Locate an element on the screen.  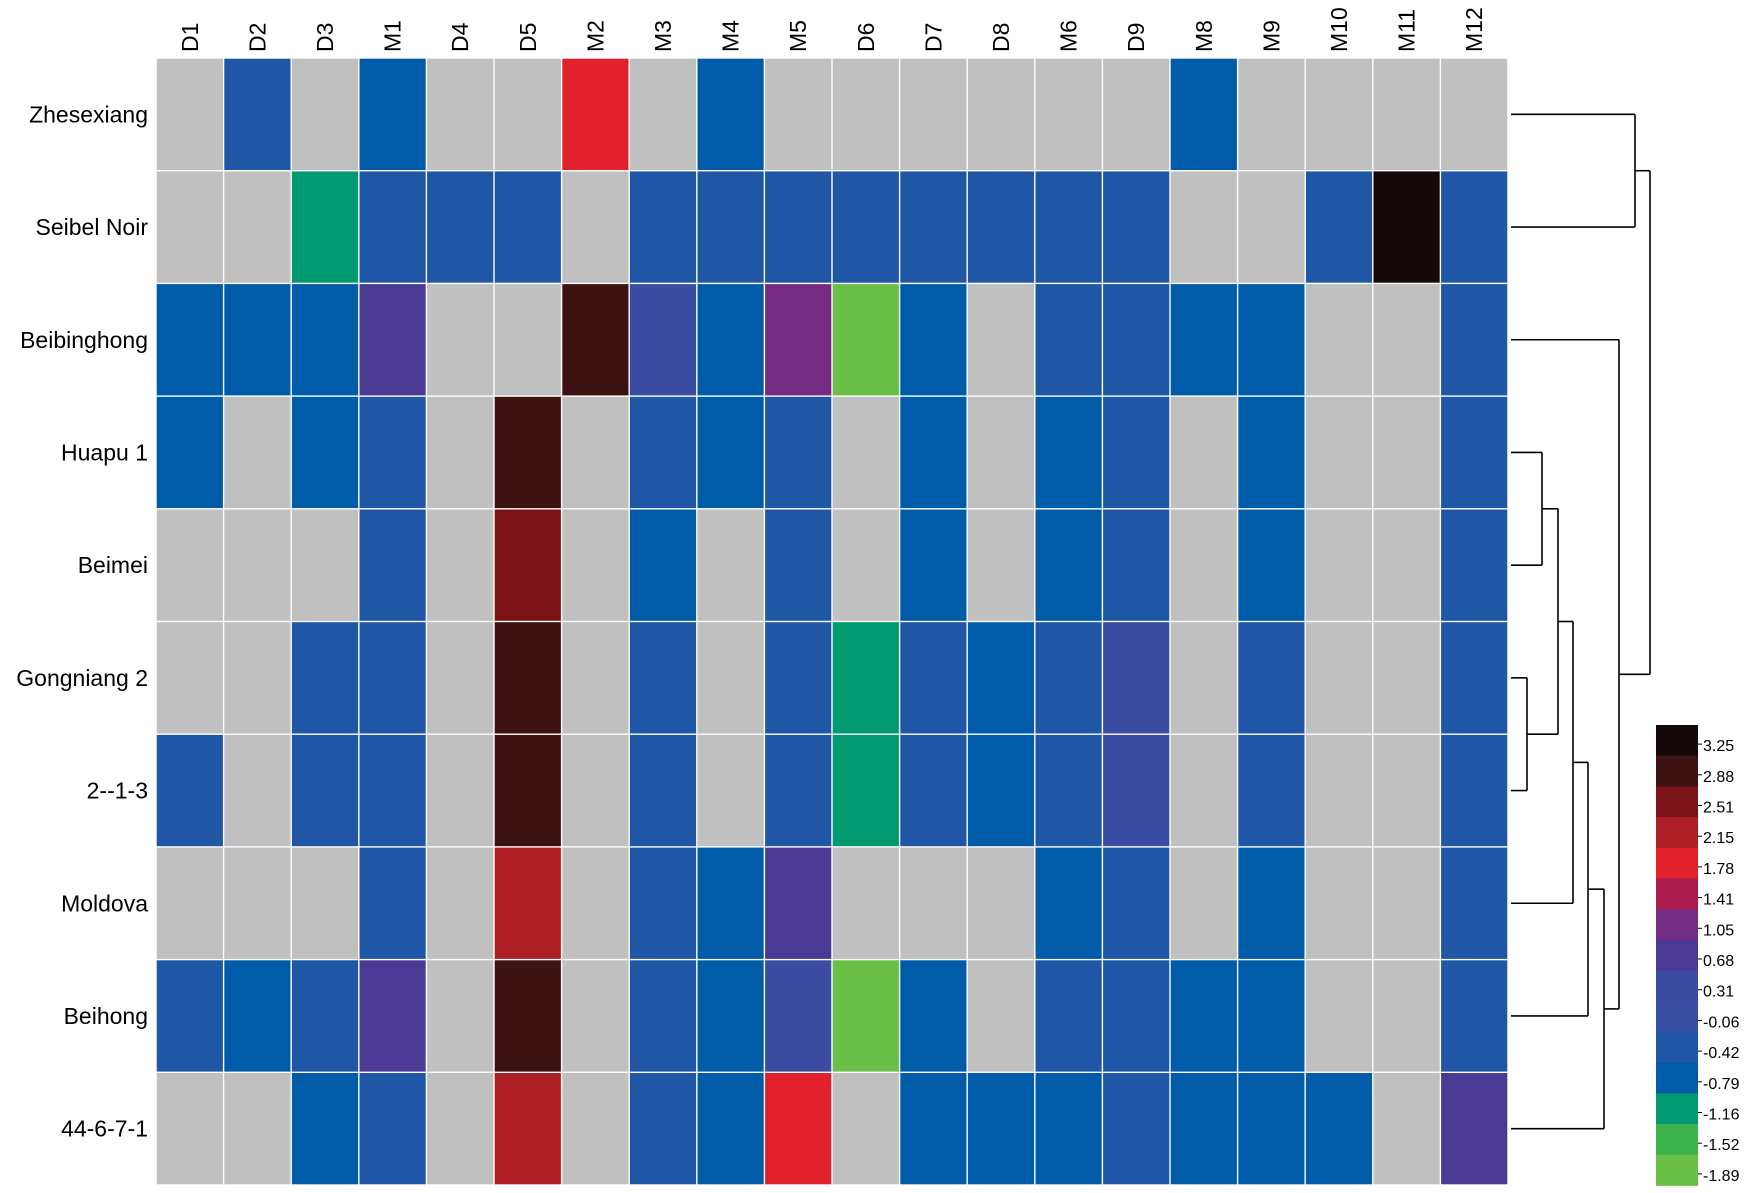
column-label: M4 is located at coordinates (731, 36).